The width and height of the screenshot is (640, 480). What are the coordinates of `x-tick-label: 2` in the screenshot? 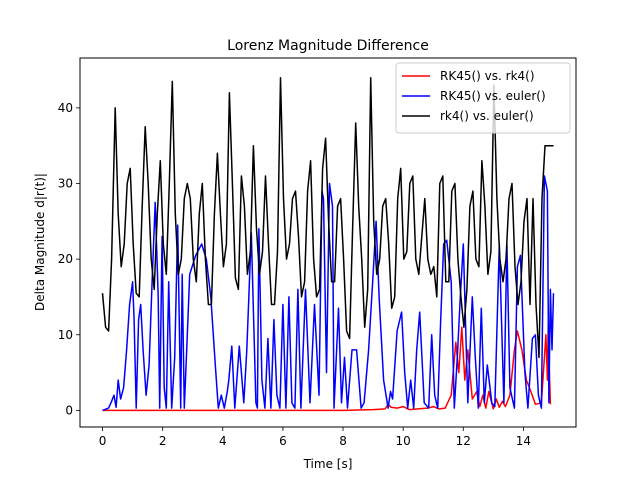 It's located at (163, 441).